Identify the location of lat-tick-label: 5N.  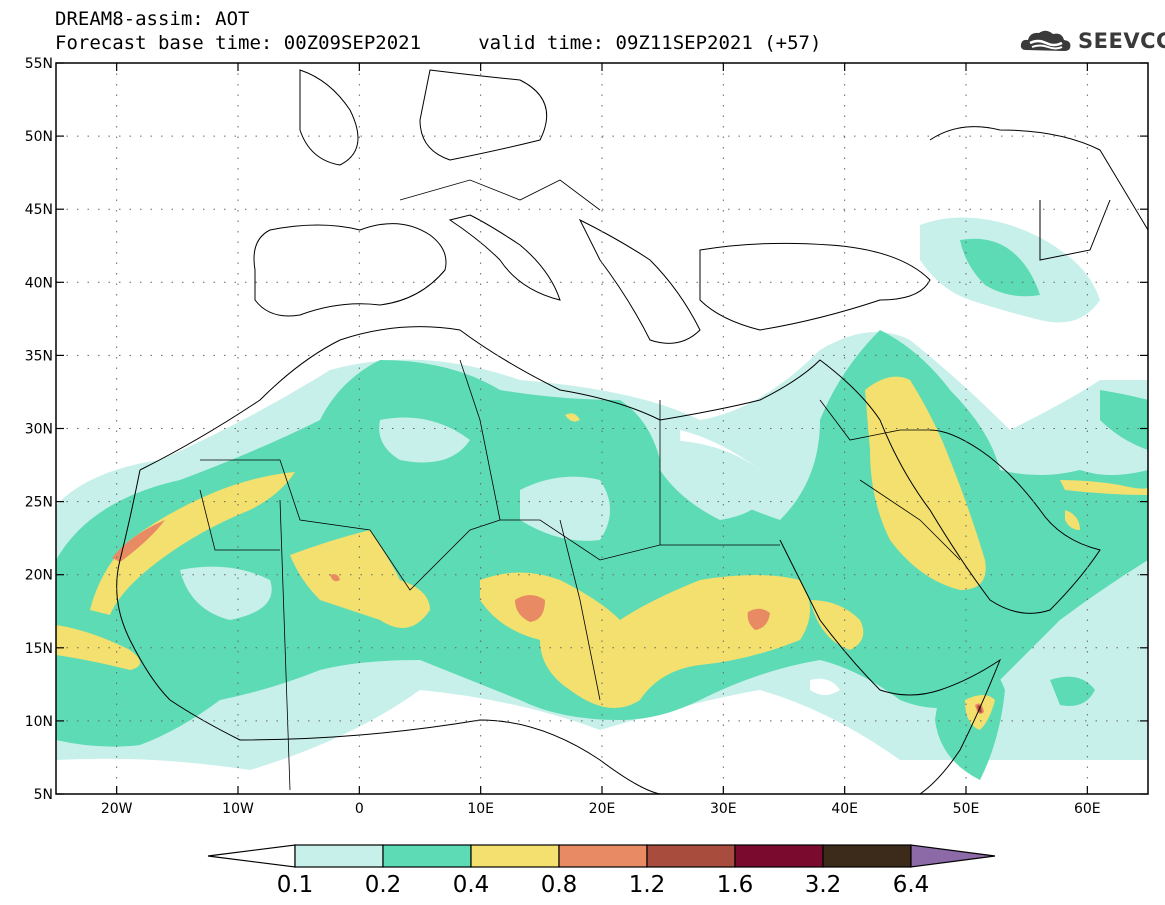
(43, 795).